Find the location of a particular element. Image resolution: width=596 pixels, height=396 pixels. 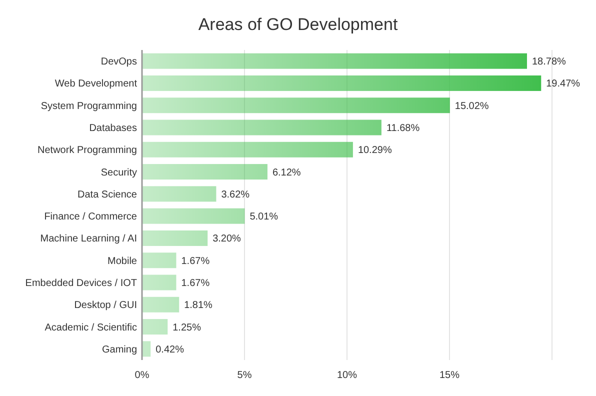

data-label: 15.02% is located at coordinates (471, 106).